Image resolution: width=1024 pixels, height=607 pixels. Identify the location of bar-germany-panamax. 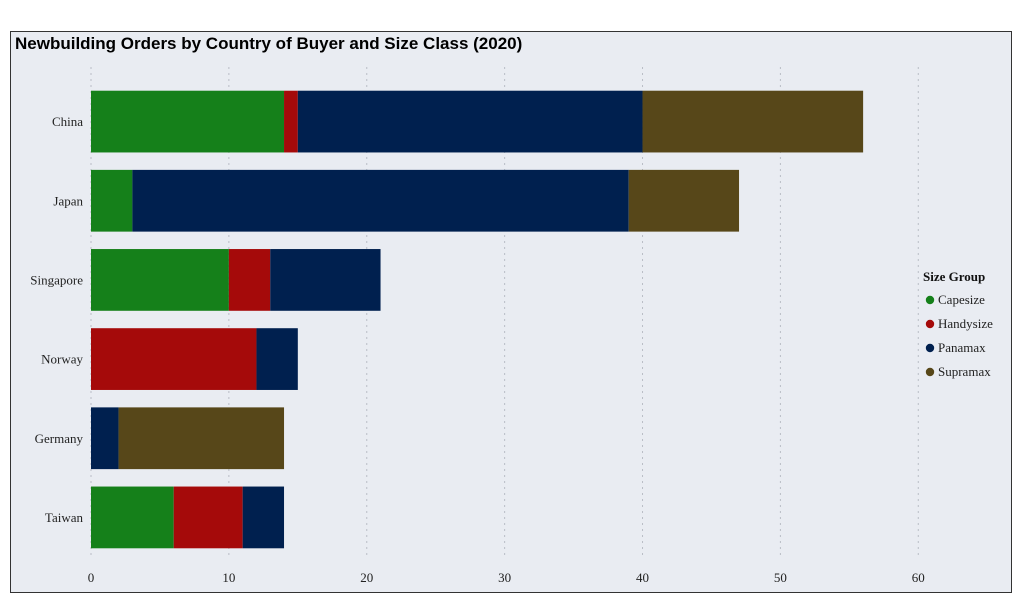
(105, 438).